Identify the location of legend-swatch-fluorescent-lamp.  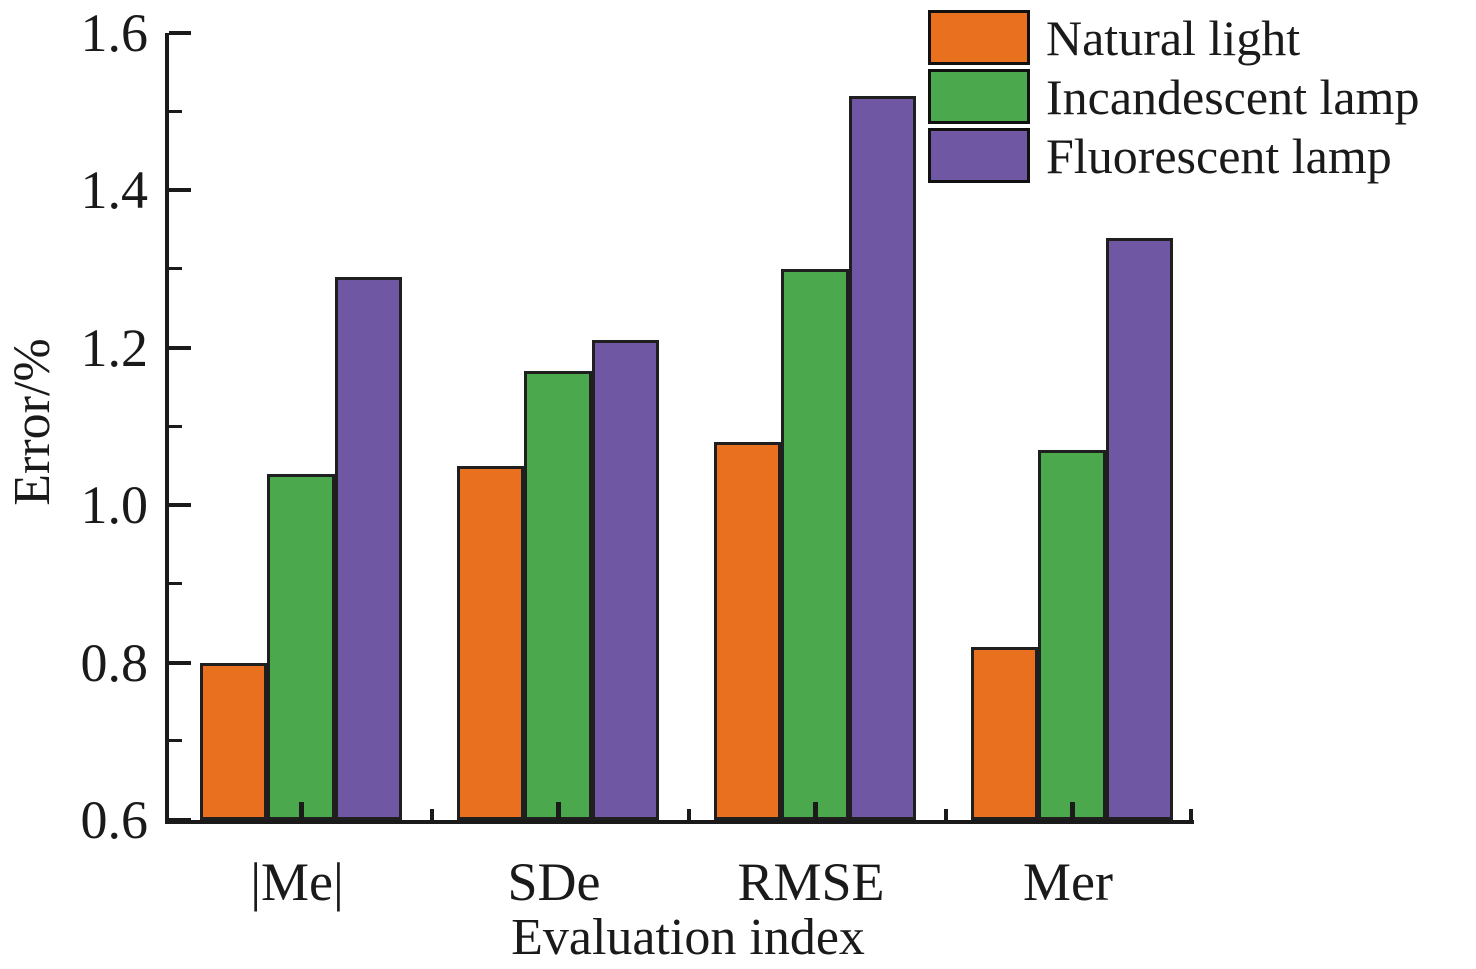
(979, 155).